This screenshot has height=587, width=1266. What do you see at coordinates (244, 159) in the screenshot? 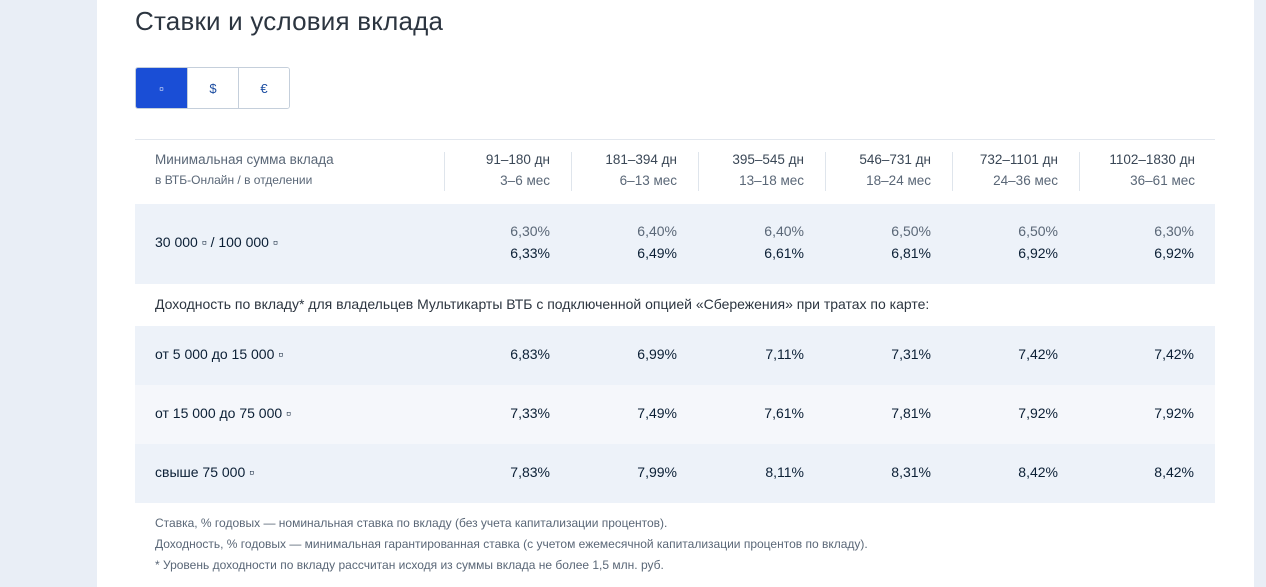
I see `min-amount-header-title: Минимальная сумма вклада` at bounding box center [244, 159].